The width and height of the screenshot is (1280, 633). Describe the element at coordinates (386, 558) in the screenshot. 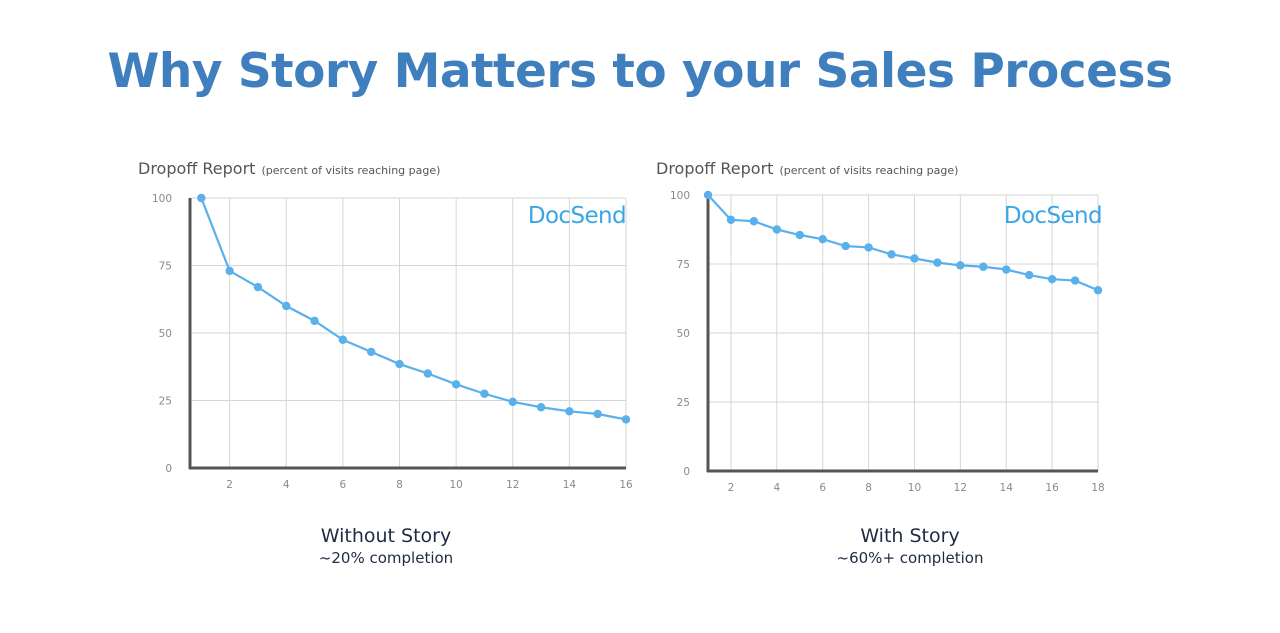

I see `caption-subtitle: ~20% completion` at that location.